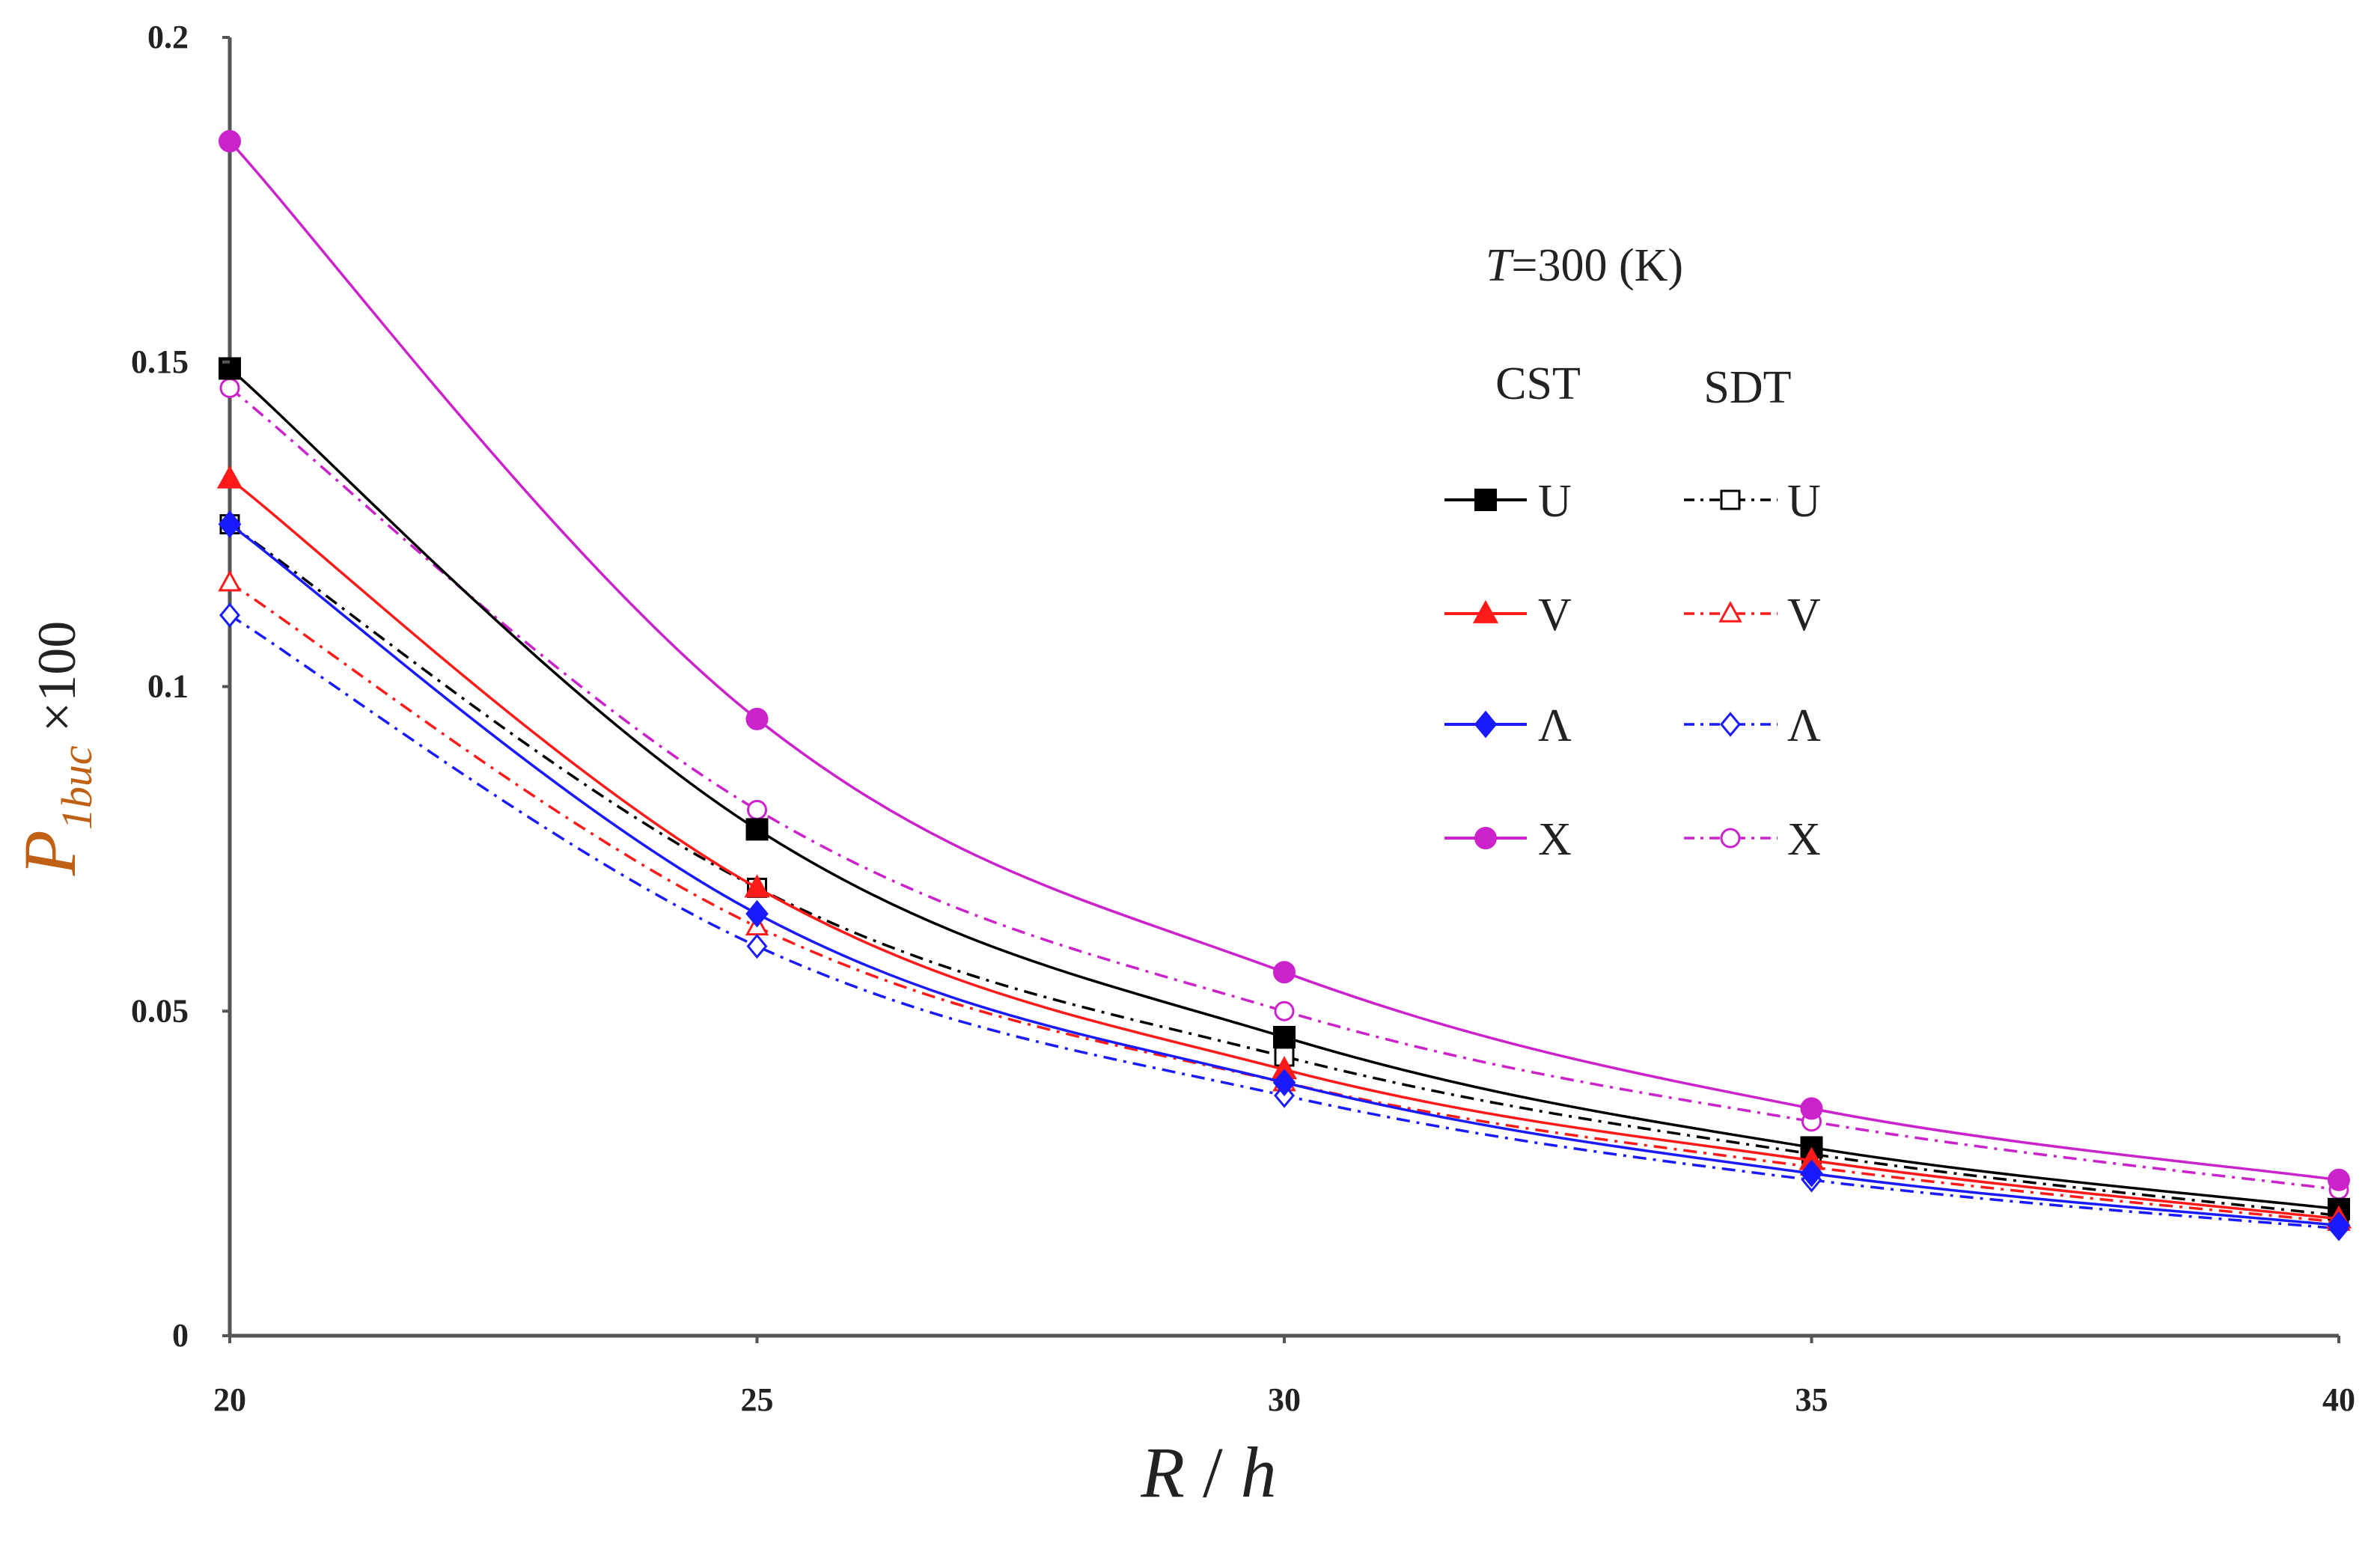 This screenshot has height=1543, width=2380. What do you see at coordinates (229, 1399) in the screenshot?
I see `x-tick-label: 20` at bounding box center [229, 1399].